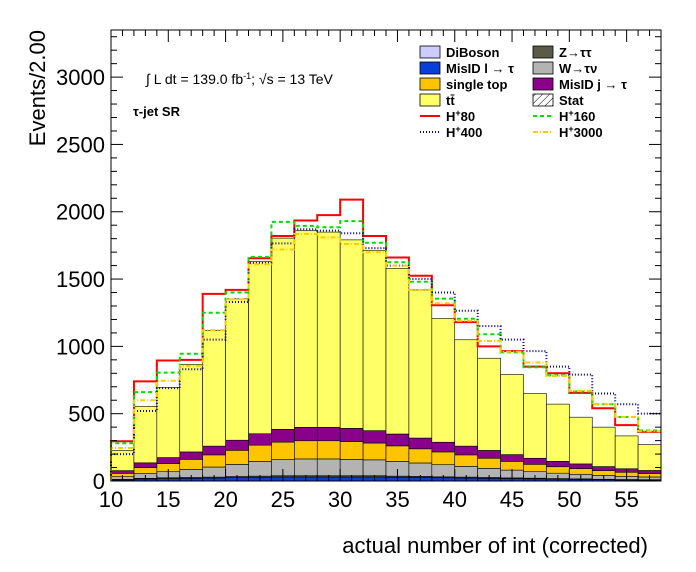 The image size is (696, 572). I want to click on legend-swatch-hatch, so click(543, 100).